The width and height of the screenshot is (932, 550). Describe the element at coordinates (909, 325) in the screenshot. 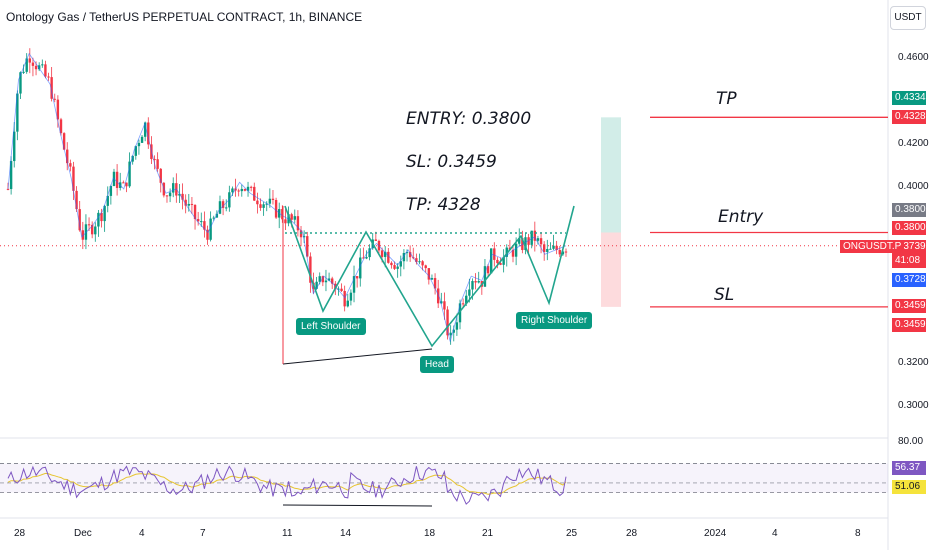

I see `sl-price-tag-2: 0.3459` at that location.